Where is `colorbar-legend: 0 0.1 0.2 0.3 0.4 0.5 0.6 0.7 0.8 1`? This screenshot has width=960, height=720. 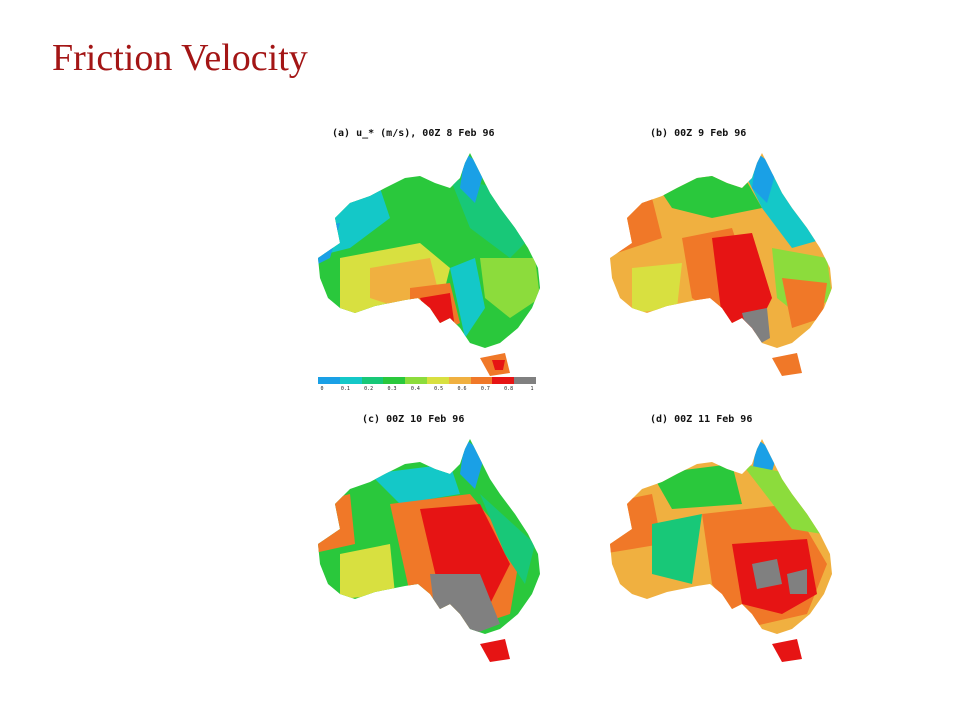
colorbar-legend: 0 0.1 0.2 0.3 0.4 0.5 0.6 0.7 0.8 1 is located at coordinates (427, 388).